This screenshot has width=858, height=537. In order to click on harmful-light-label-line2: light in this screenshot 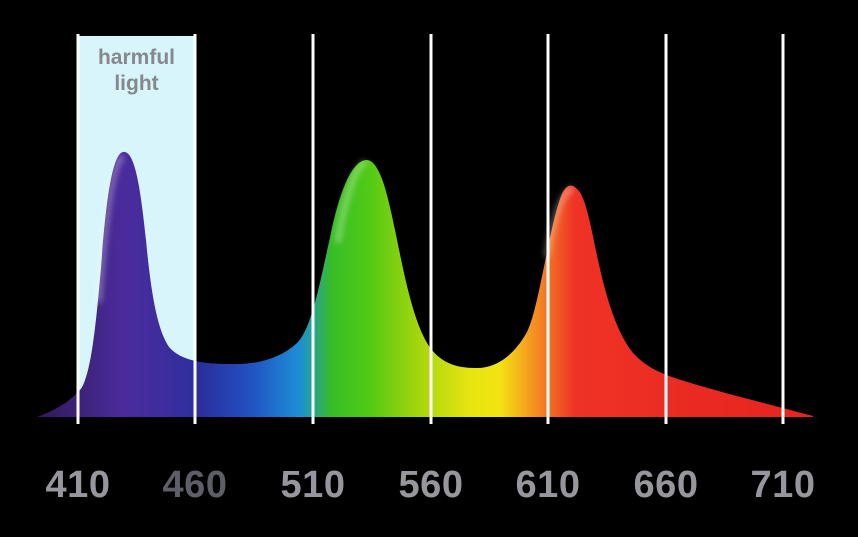, I will do `click(136, 83)`.